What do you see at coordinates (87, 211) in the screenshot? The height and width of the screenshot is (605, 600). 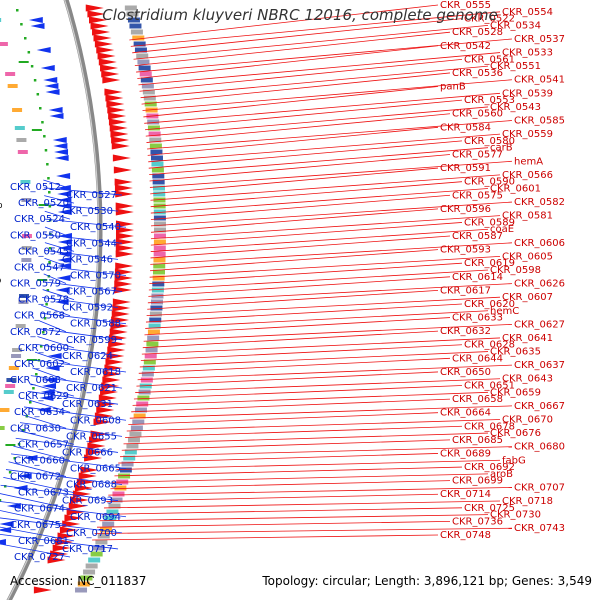 I see `reverse-gene-label: CKR_0530` at bounding box center [87, 211].